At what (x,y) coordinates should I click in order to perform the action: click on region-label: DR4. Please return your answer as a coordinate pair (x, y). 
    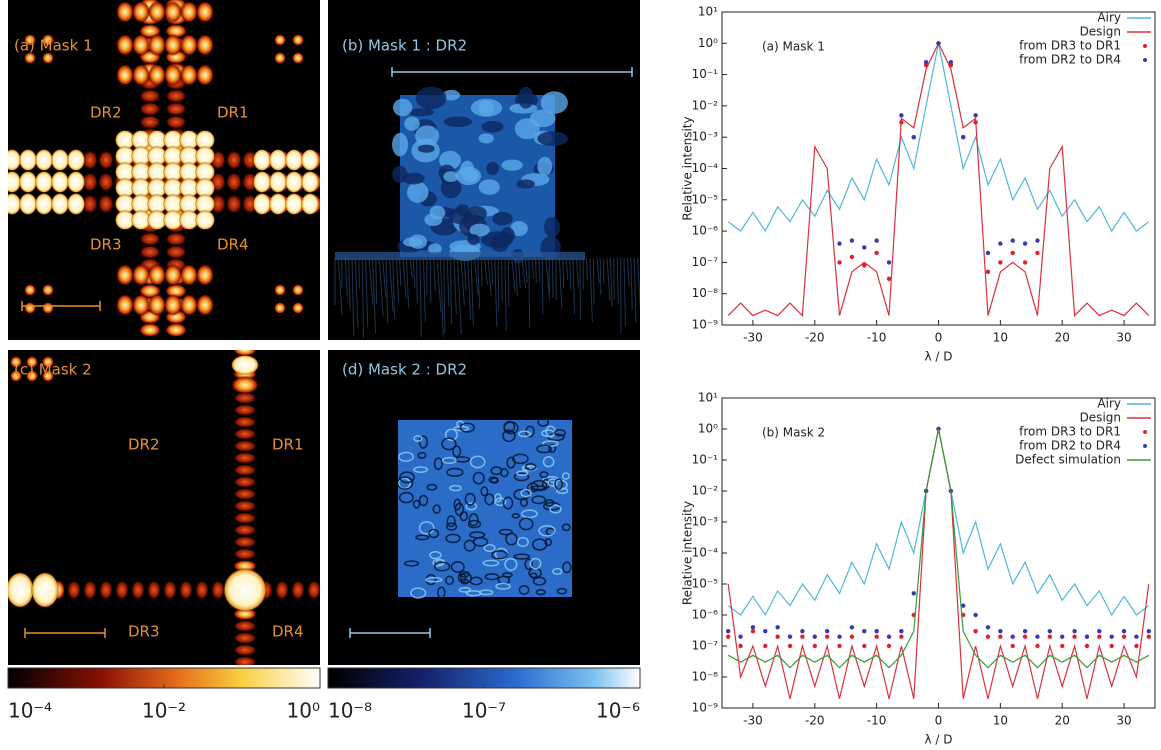
    Looking at the image, I should click on (233, 245).